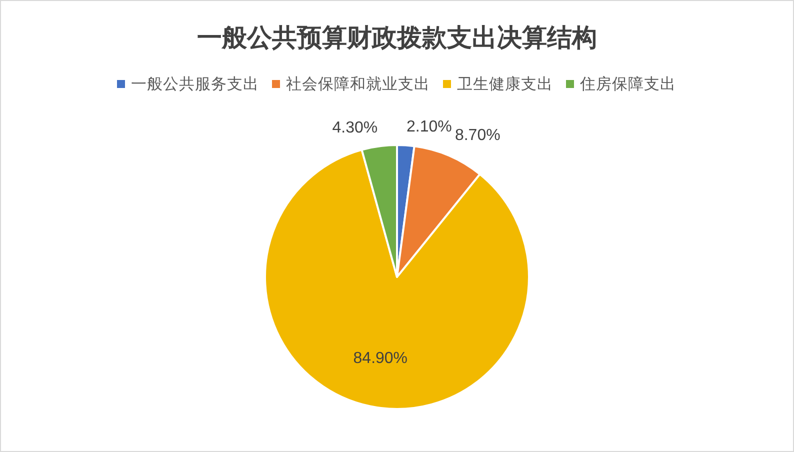 The image size is (794, 452). What do you see at coordinates (397, 38) in the screenshot?
I see `chart-title: 一般公共预算财政拨款支出决算结构` at bounding box center [397, 38].